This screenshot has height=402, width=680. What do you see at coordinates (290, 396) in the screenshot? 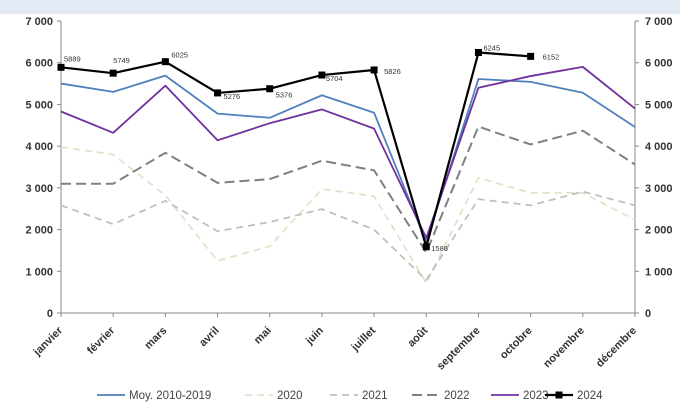
I see `legend-label: 2020` at bounding box center [290, 396].